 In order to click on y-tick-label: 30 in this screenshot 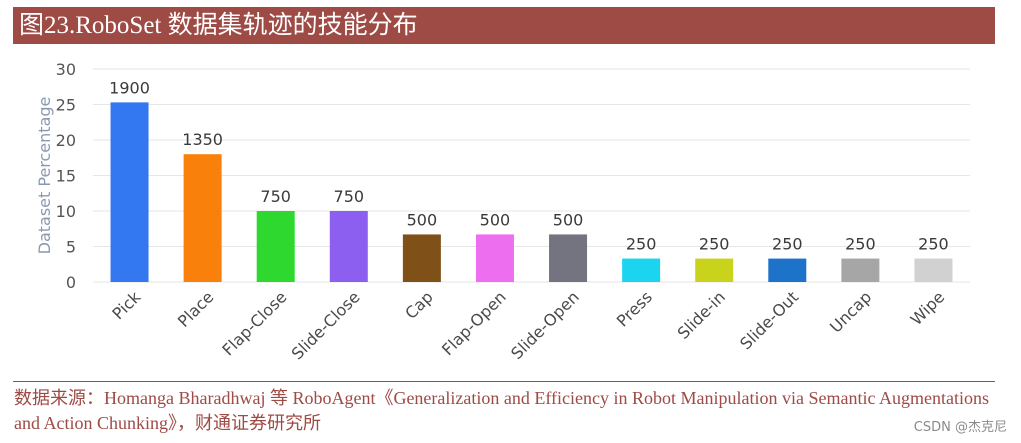, I will do `click(66, 69)`.